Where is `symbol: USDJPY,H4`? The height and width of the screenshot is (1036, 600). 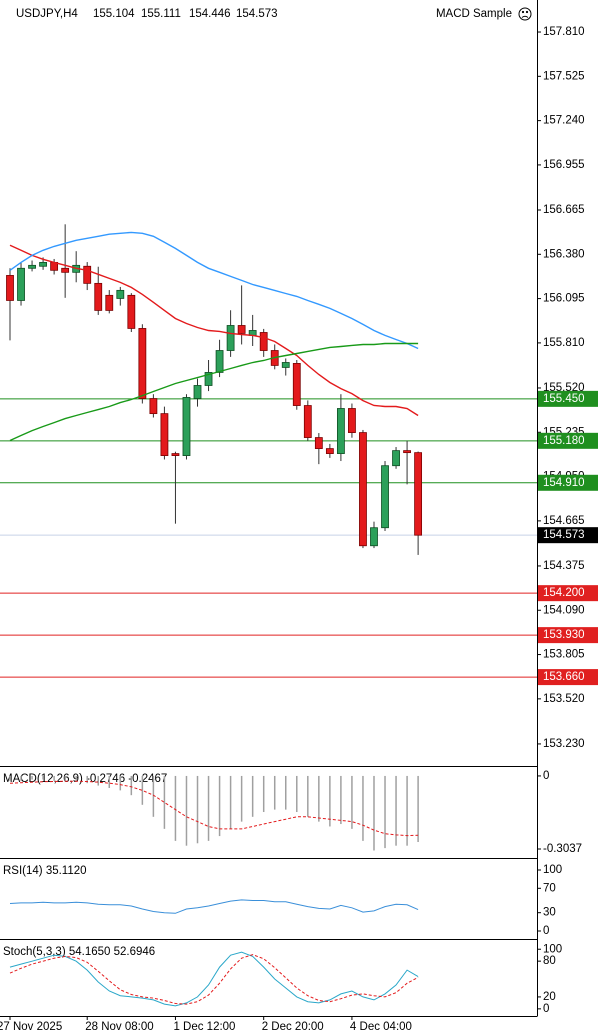
symbol: USDJPY,H4 is located at coordinates (47, 14).